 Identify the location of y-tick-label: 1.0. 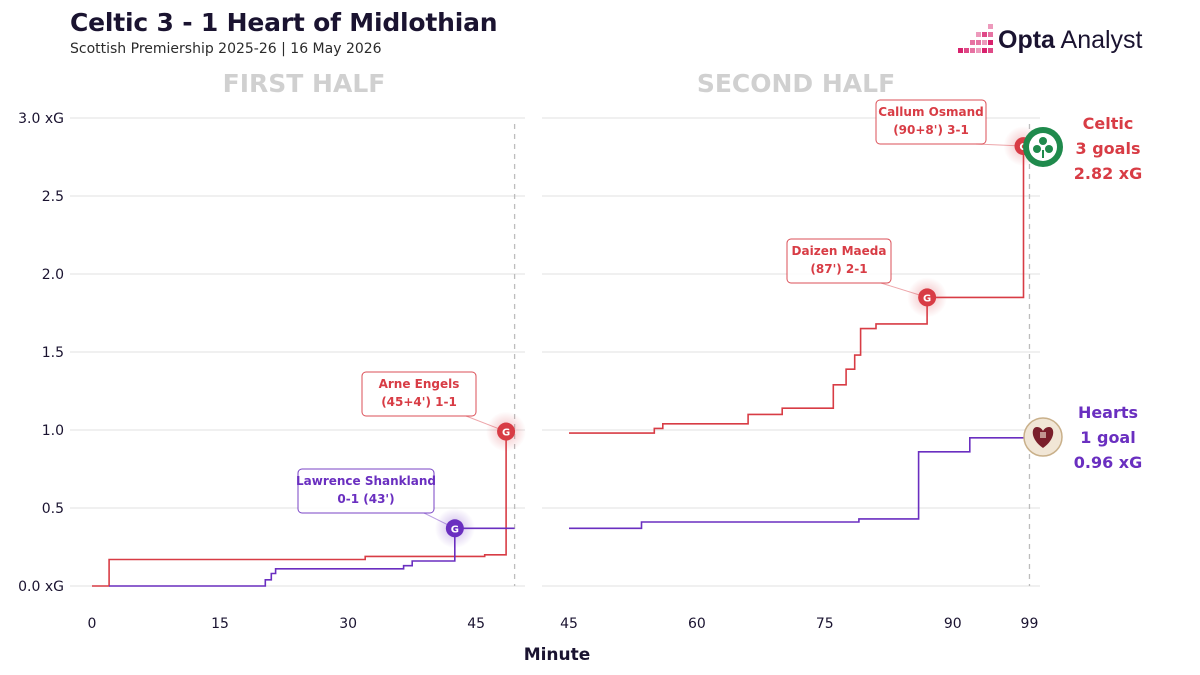
(53, 431).